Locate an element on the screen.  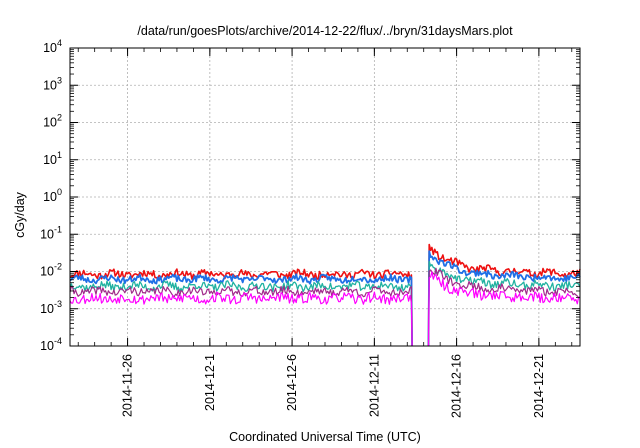
x-tick-label: 2014-12-16 is located at coordinates (457, 386).